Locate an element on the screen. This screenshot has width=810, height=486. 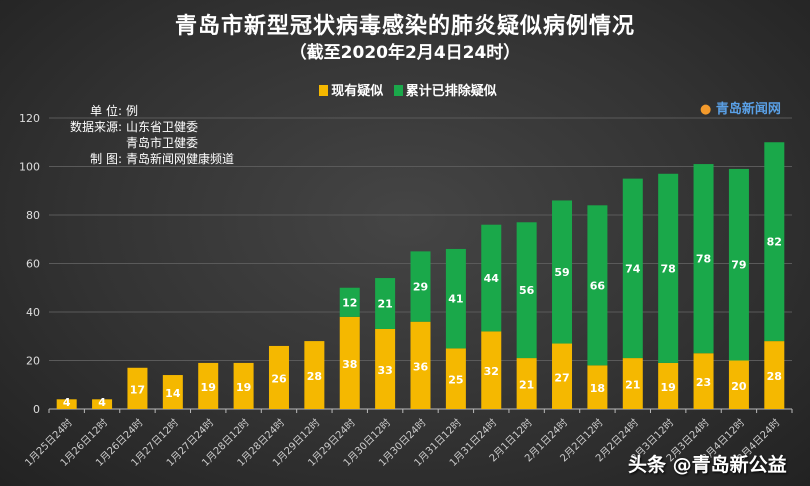
data-label: 41 is located at coordinates (455, 299).